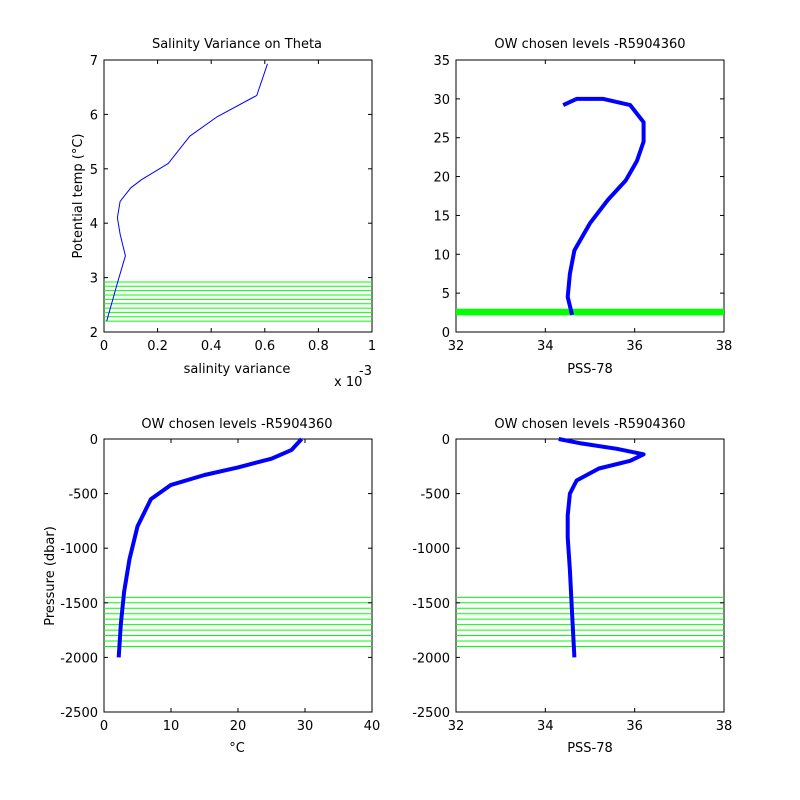  I want to click on panel-3-xticks: 0 10 20 30 40, so click(240, 586).